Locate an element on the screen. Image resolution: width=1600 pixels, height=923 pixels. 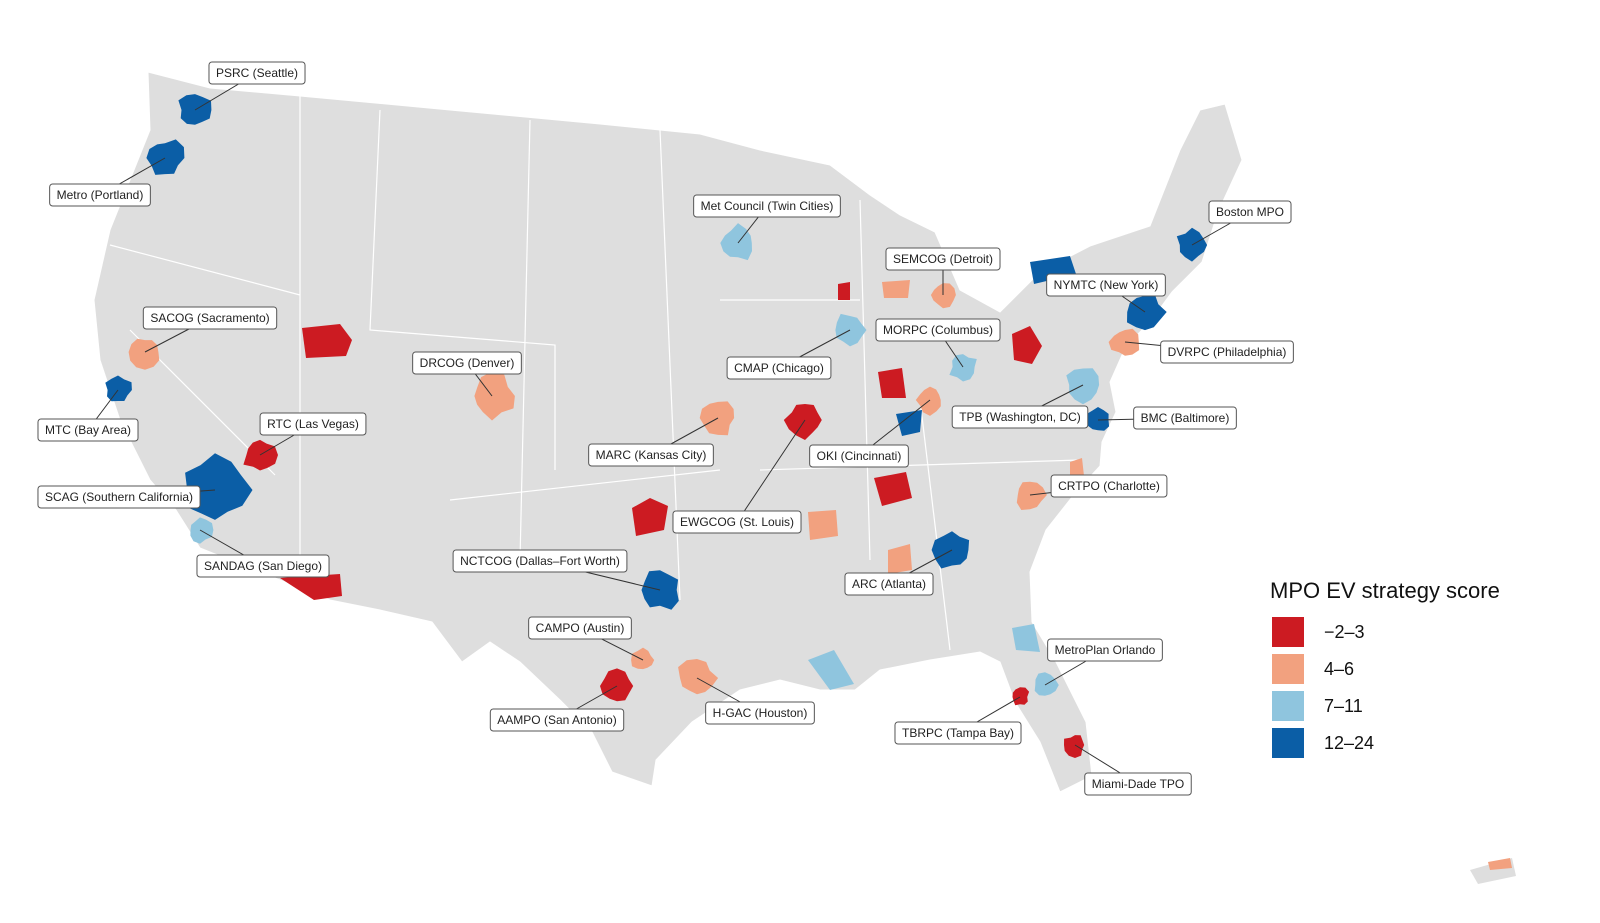
mpo-label-text: AAMPO (San Antonio) is located at coordinates (556, 720).